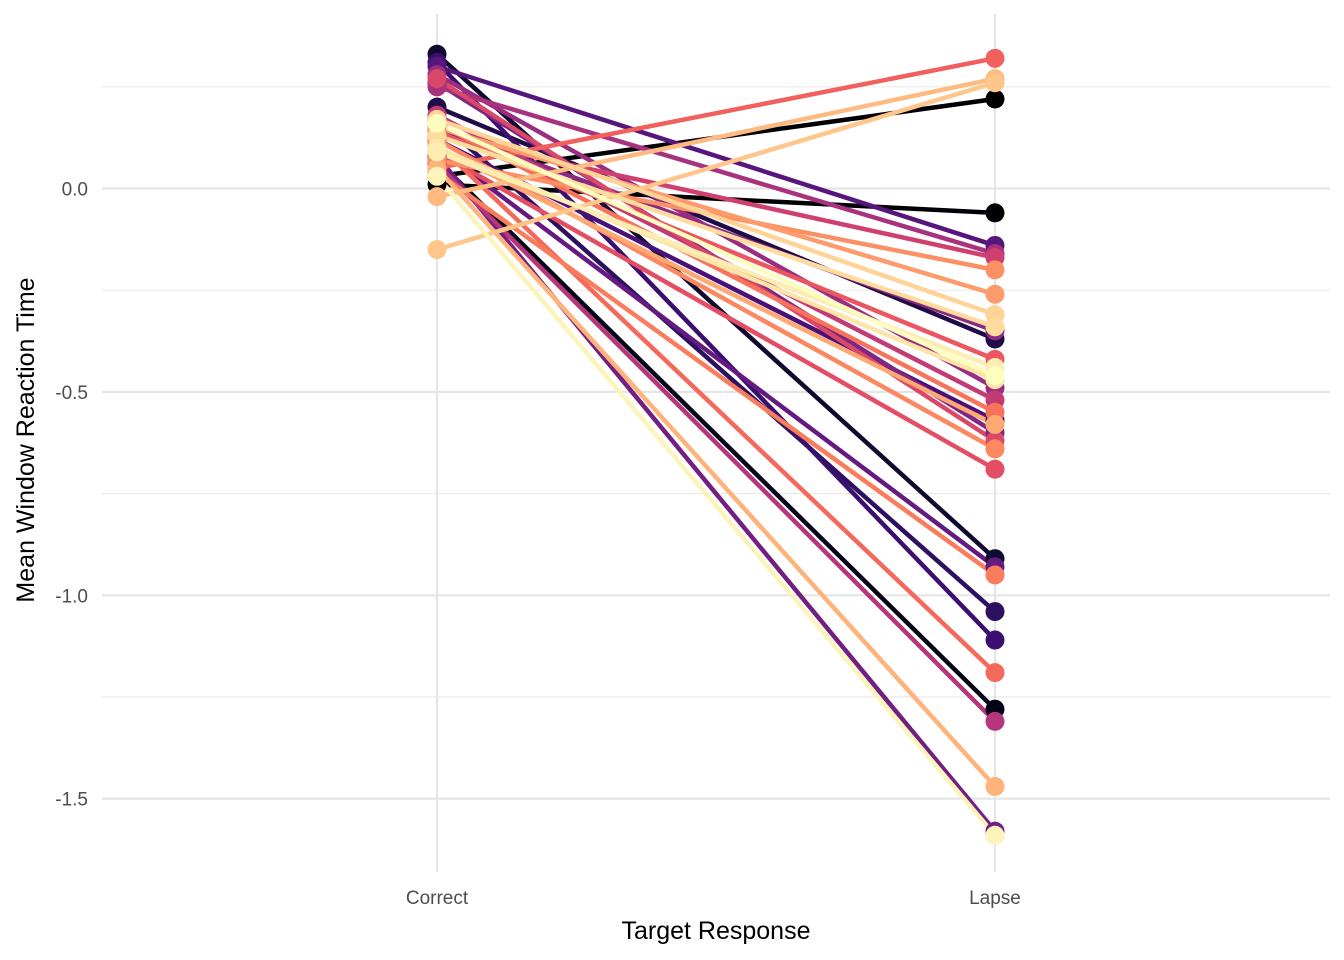 The width and height of the screenshot is (1344, 960). Describe the element at coordinates (71, 800) in the screenshot. I see `y-tick-label: -1.5` at that location.